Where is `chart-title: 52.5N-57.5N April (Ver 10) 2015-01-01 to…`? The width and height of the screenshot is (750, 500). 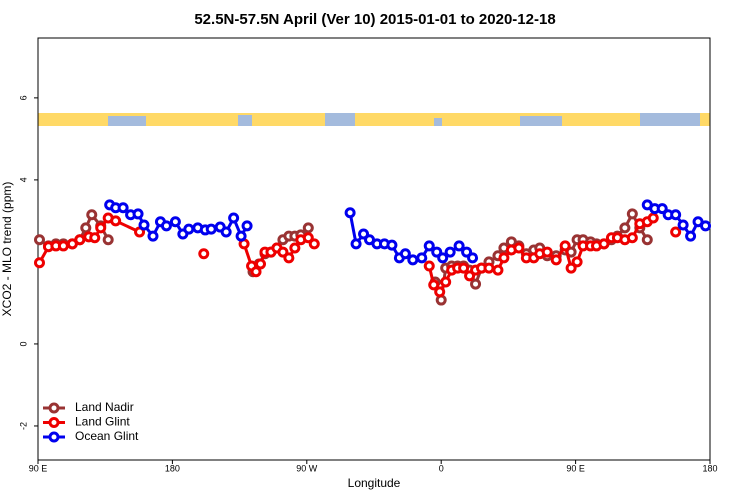 chart-title: 52.5N-57.5N April (Ver 10) 2015-01-01 to… is located at coordinates (374, 19).